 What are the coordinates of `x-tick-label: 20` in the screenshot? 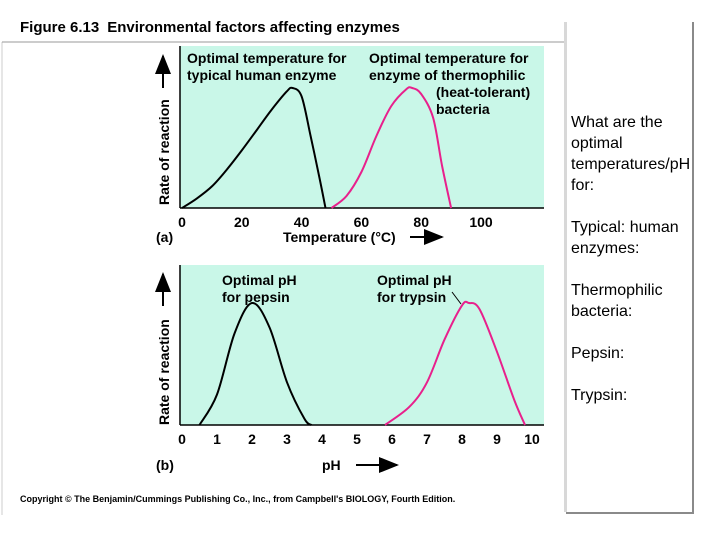 It's located at (242, 222).